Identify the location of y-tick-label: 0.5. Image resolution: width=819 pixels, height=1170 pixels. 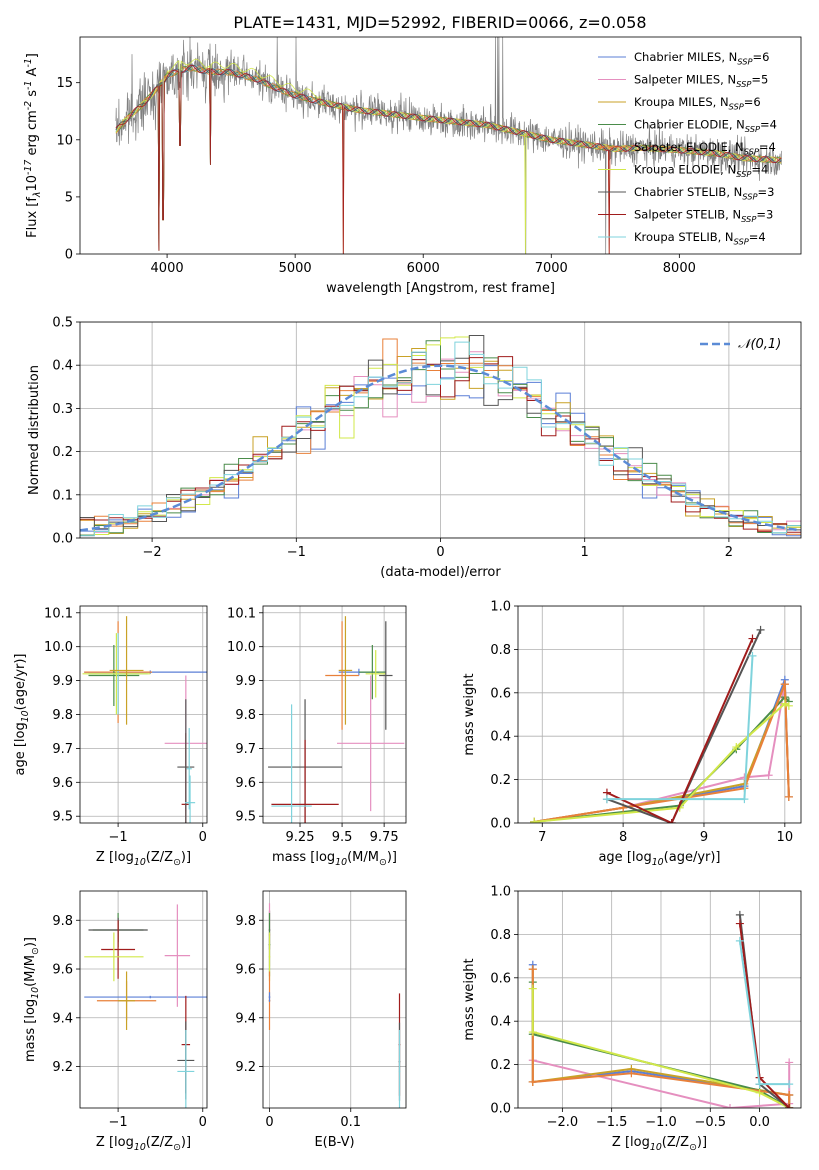
(62, 323).